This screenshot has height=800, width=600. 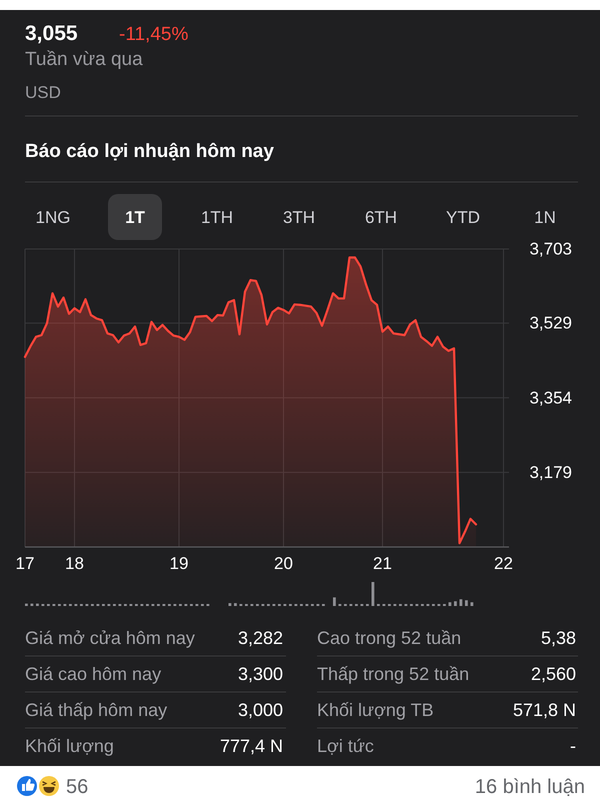 I want to click on text: 3,282, so click(x=260, y=638).